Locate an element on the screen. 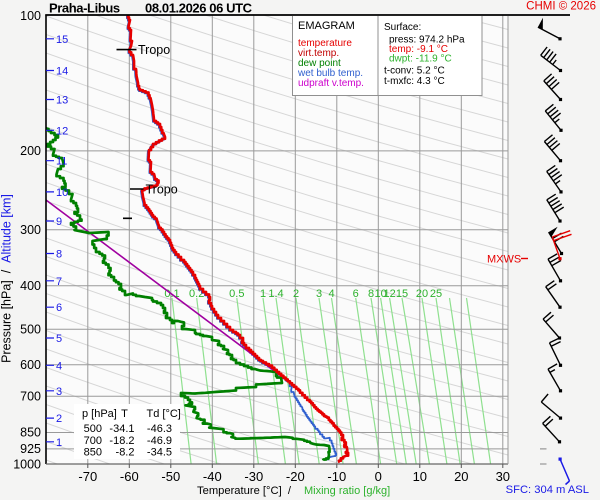 The width and height of the screenshot is (600, 500). svg-text: 1000 is located at coordinates (27, 464).